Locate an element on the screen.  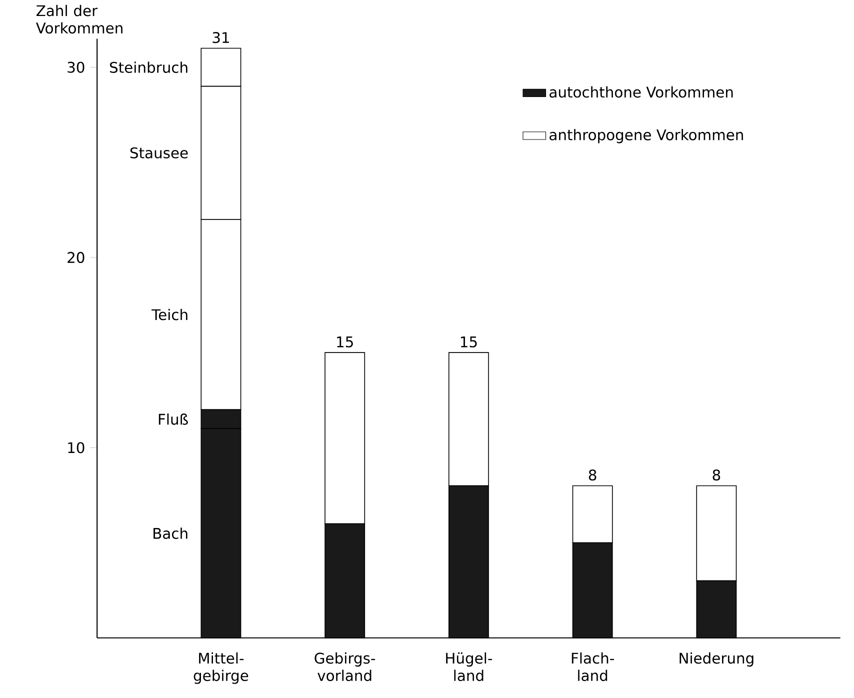
annotation: Steinbruch is located at coordinates (149, 67).